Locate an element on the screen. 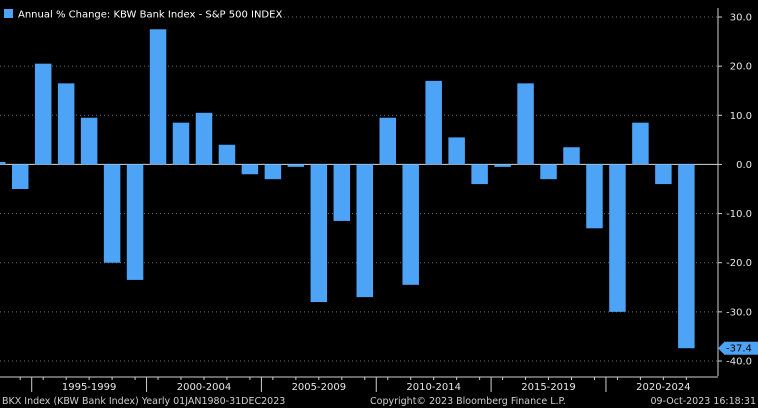  y-axis: 30.0 20.0 10.0 0.0 -10.0 -20.0 -30.0 -40.0 is located at coordinates (735, 190).